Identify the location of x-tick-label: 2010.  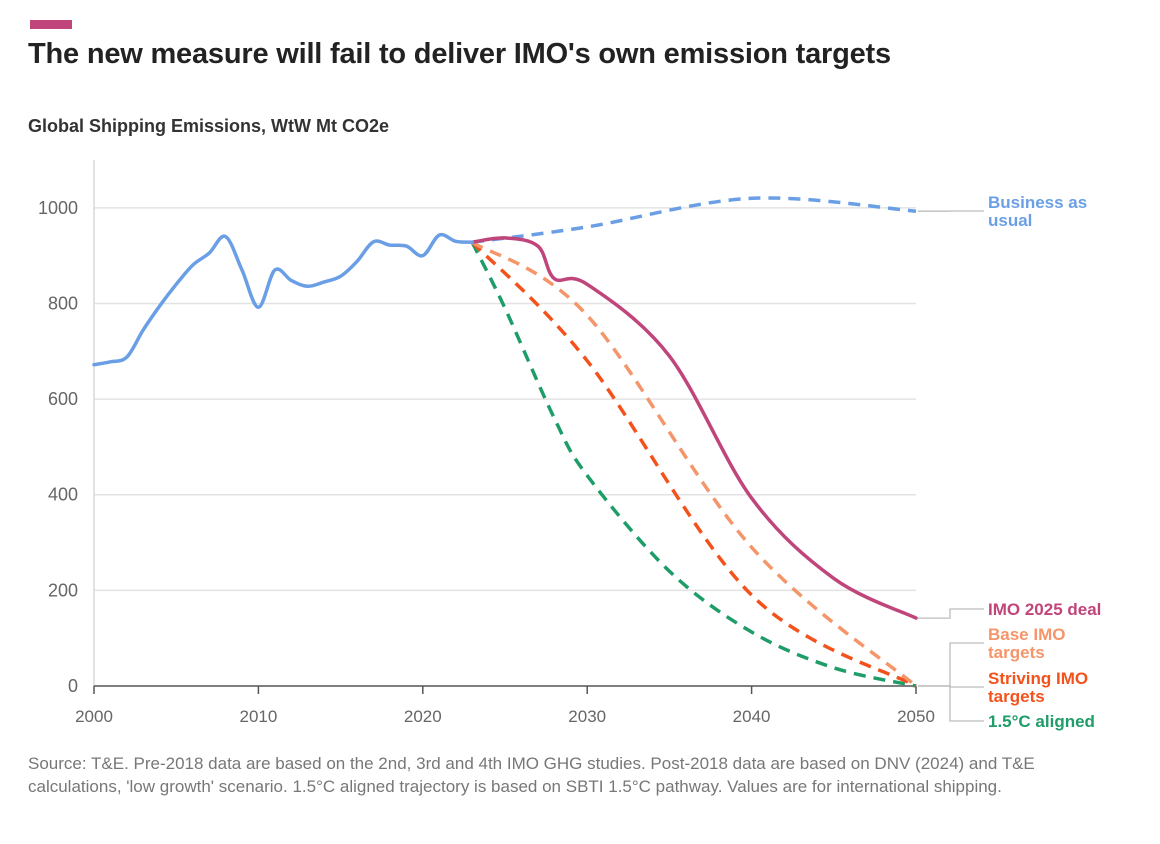
(258, 716).